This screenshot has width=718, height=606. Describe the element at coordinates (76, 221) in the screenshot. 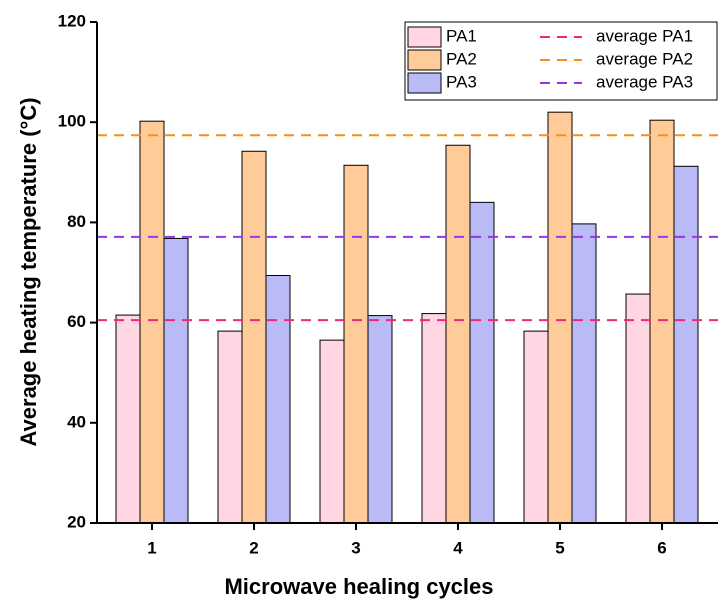

I see `y-tick-label: 80` at that location.